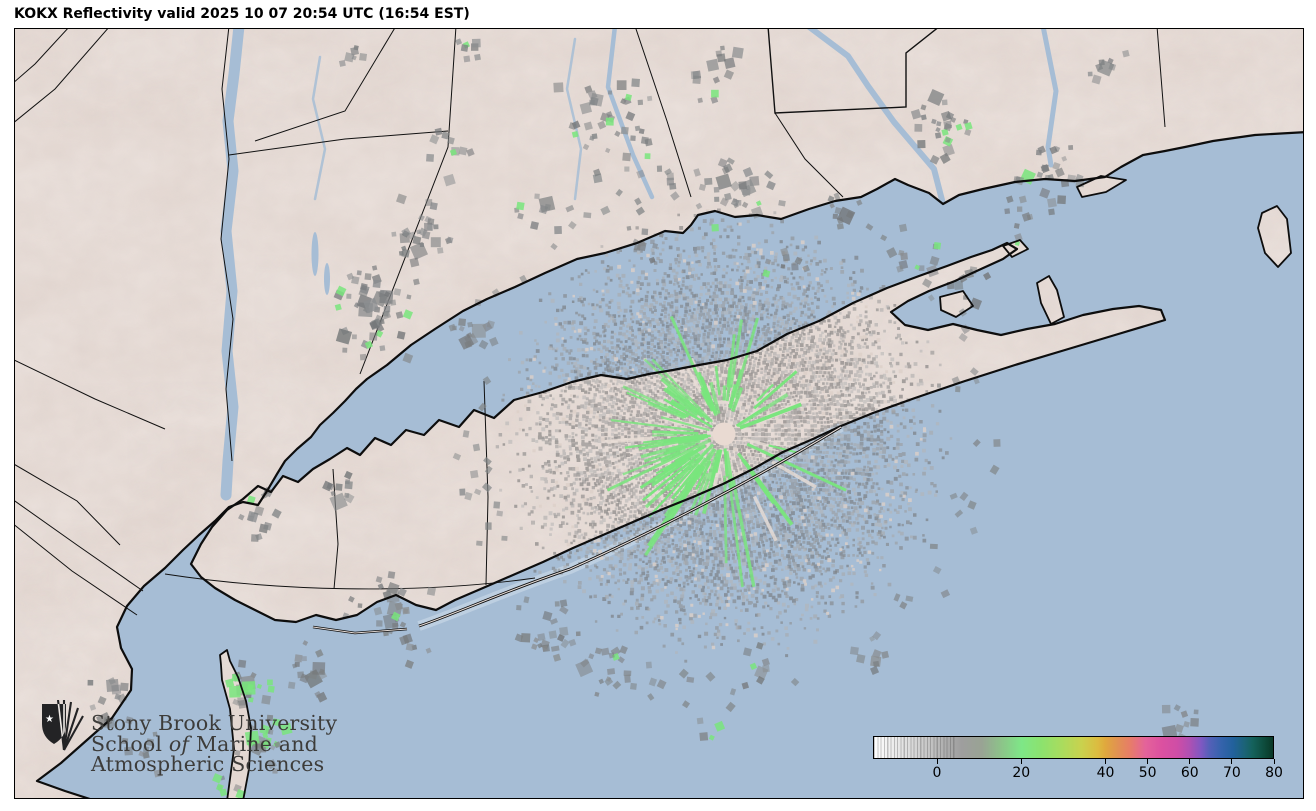  Describe the element at coordinates (1147, 773) in the screenshot. I see `colorbar-tick-label: 50` at that location.